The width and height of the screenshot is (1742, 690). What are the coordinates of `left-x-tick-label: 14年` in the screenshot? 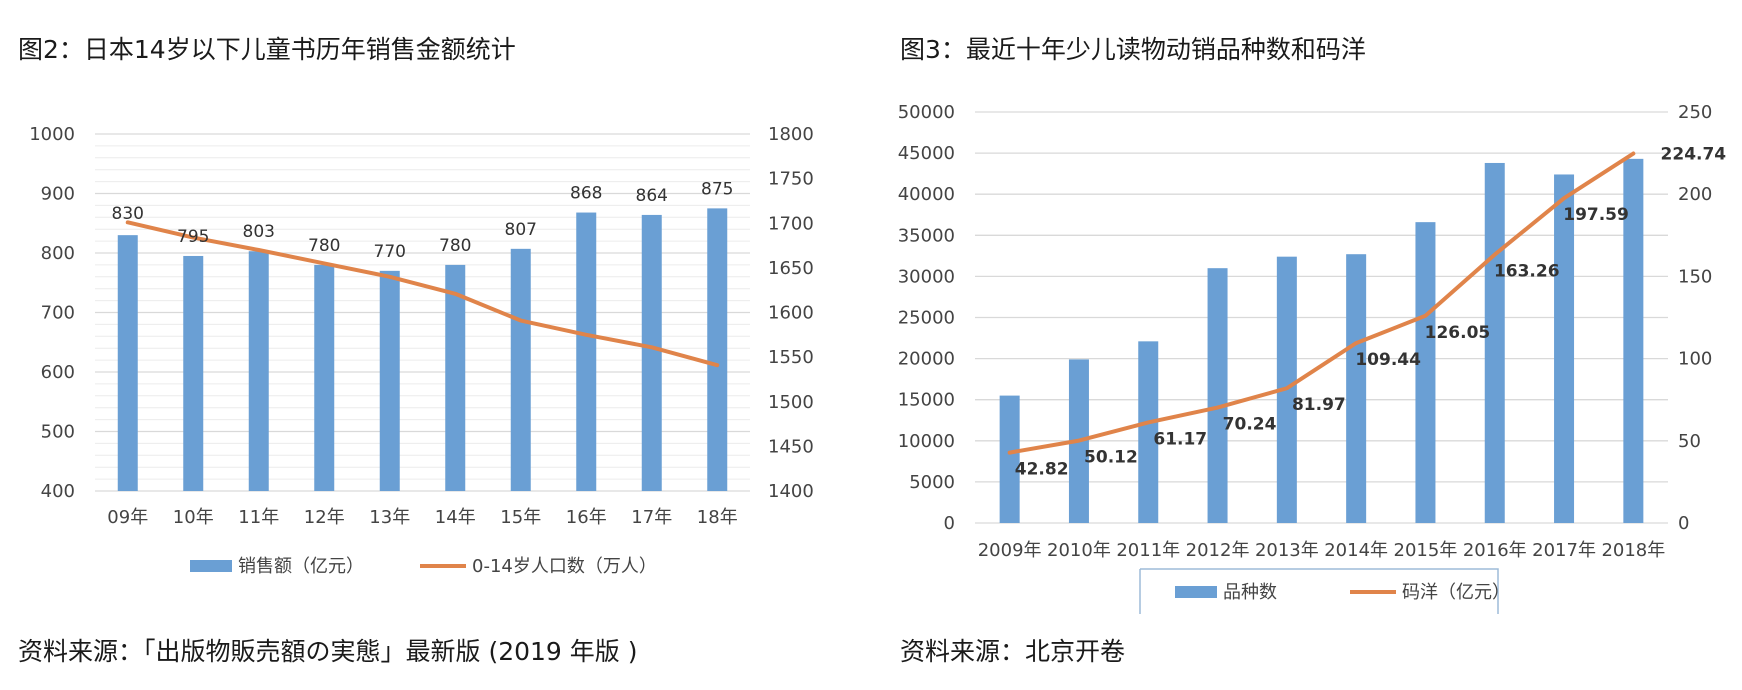 It's located at (455, 517).